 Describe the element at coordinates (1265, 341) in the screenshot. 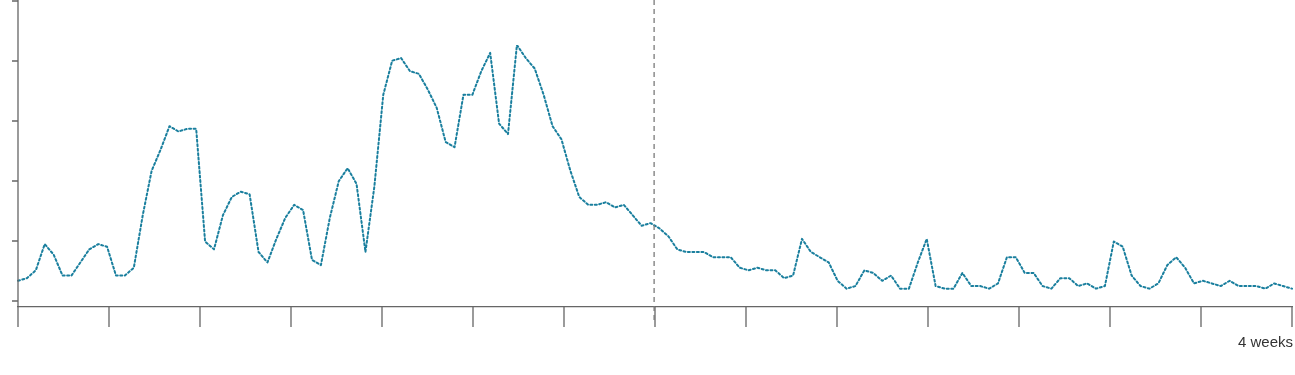

I see `text: 4 weeks` at that location.